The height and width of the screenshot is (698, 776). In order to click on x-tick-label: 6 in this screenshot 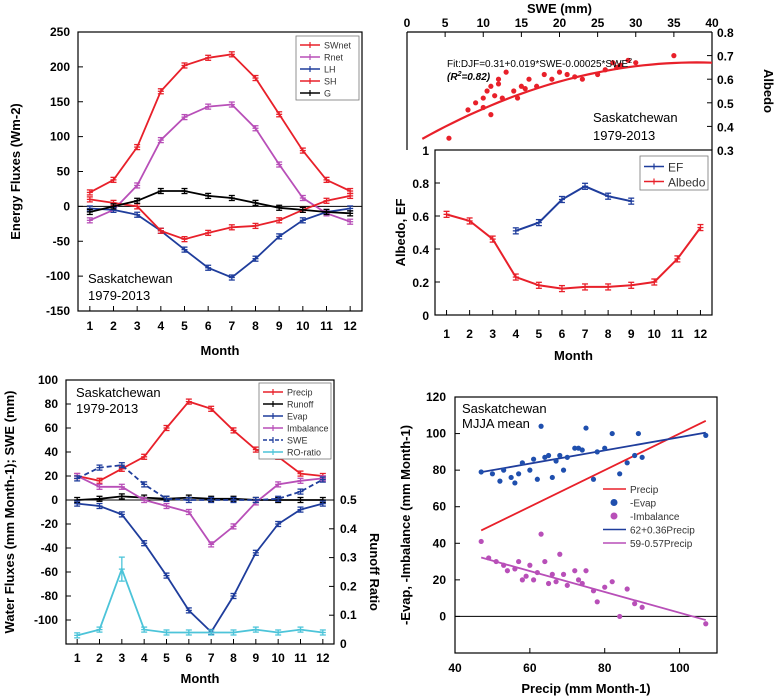, I will do `click(562, 334)`.